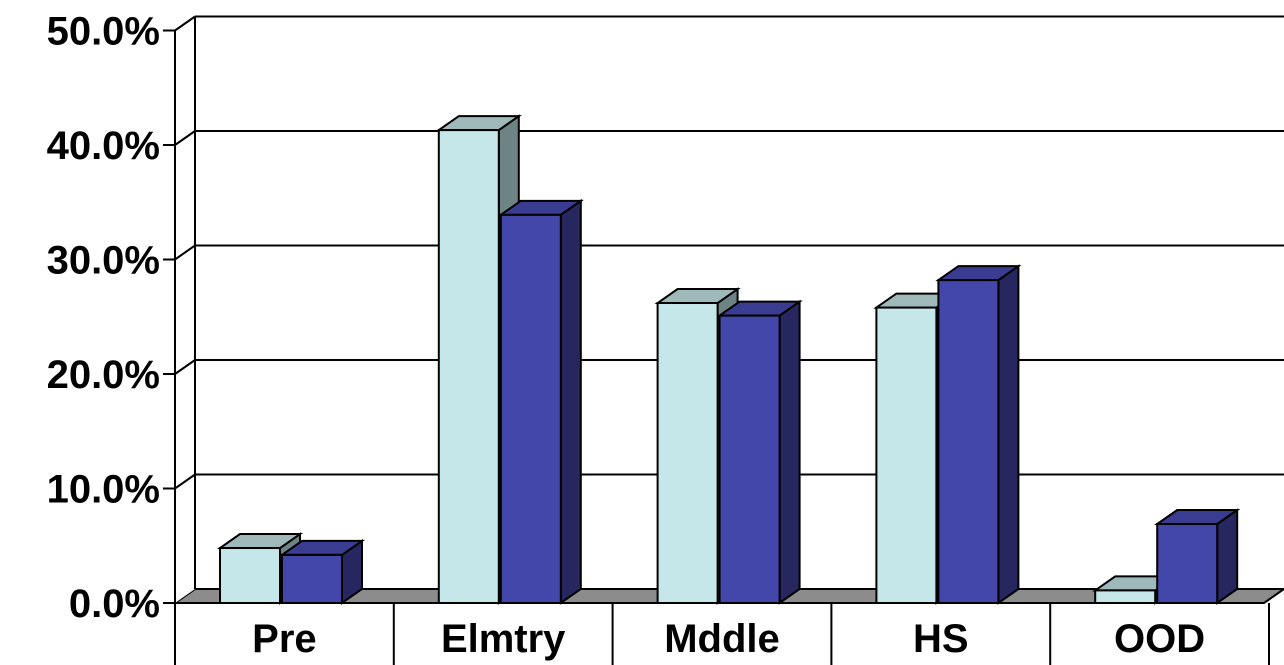  What do you see at coordinates (103, 375) in the screenshot?
I see `y-tick-label: 20.0%` at bounding box center [103, 375].